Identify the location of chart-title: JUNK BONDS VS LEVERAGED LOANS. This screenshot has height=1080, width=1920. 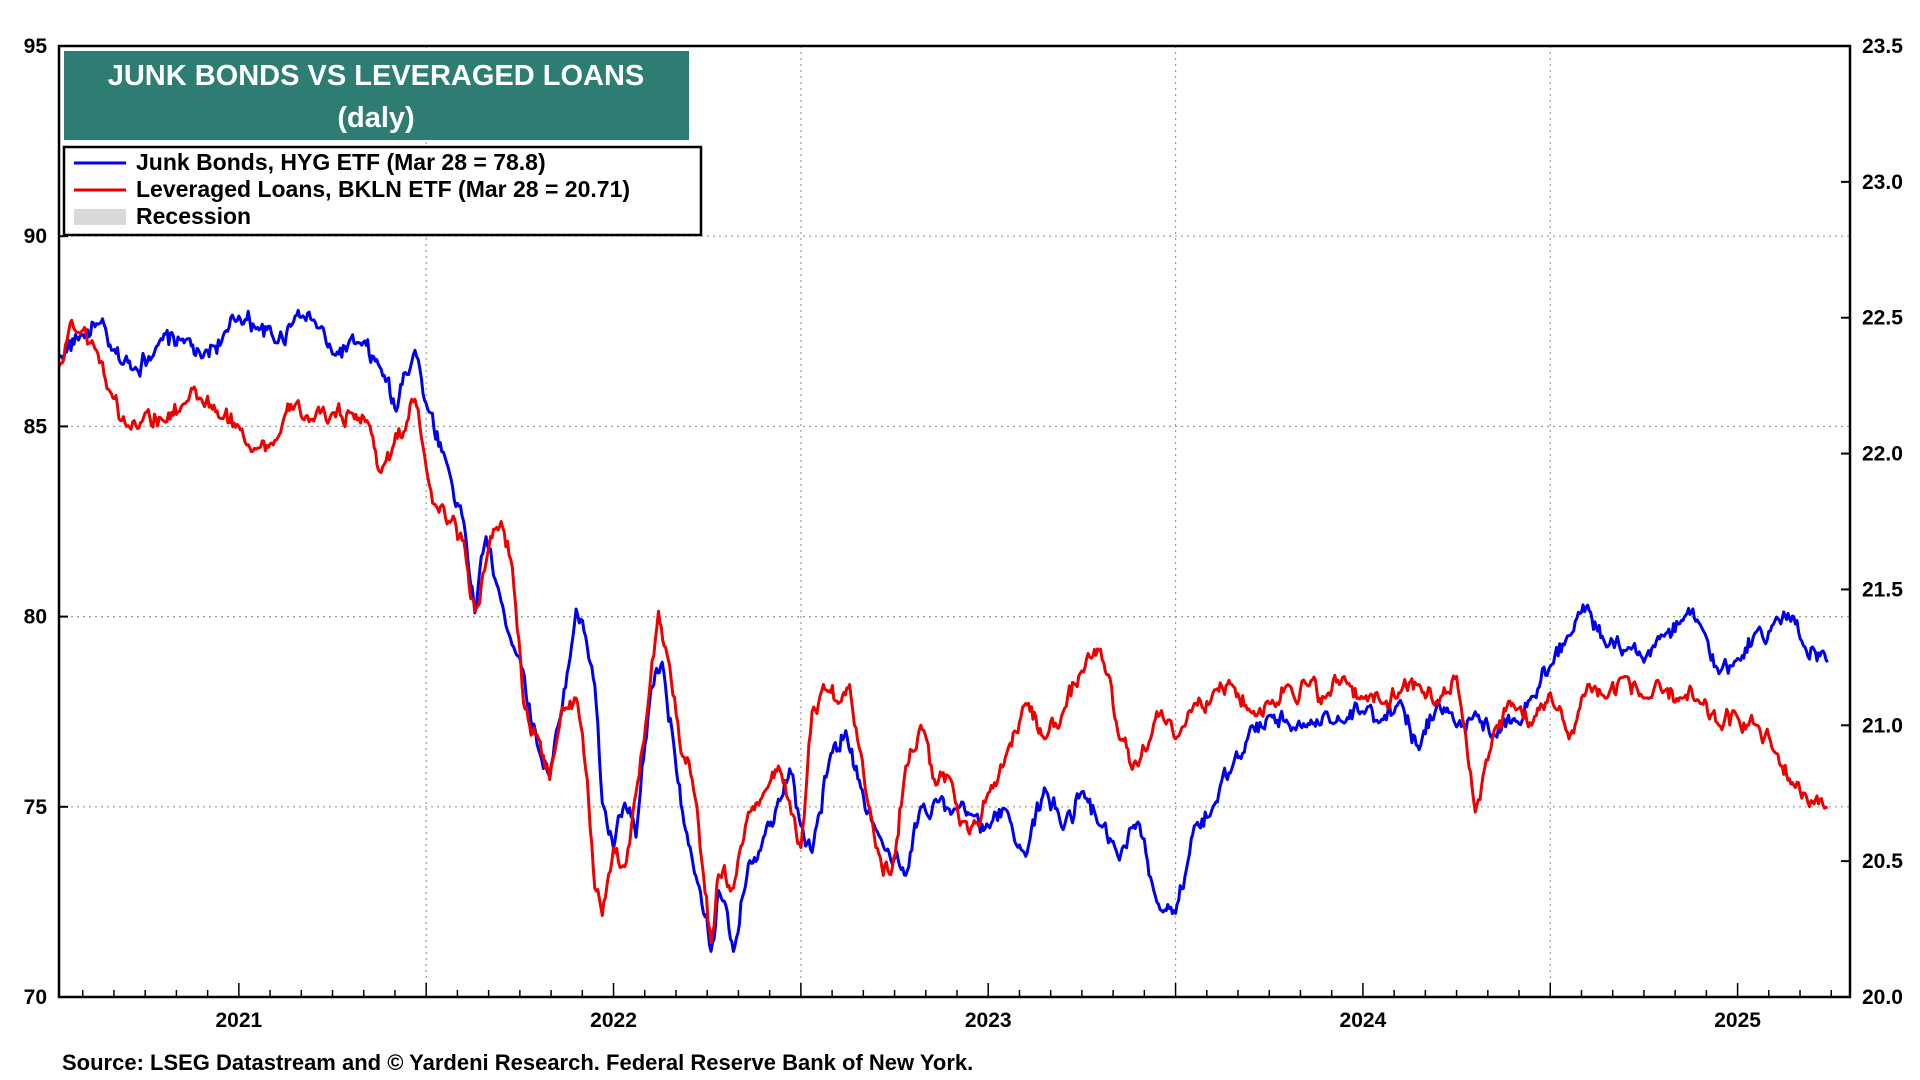
(376, 76).